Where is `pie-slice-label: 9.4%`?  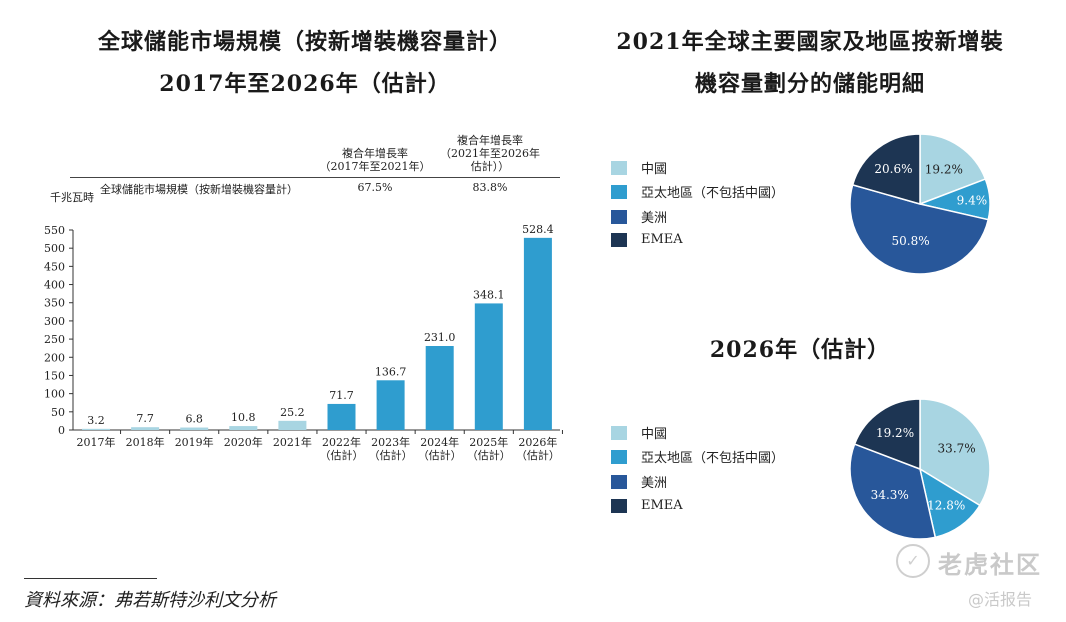
pie-slice-label: 9.4% is located at coordinates (972, 200).